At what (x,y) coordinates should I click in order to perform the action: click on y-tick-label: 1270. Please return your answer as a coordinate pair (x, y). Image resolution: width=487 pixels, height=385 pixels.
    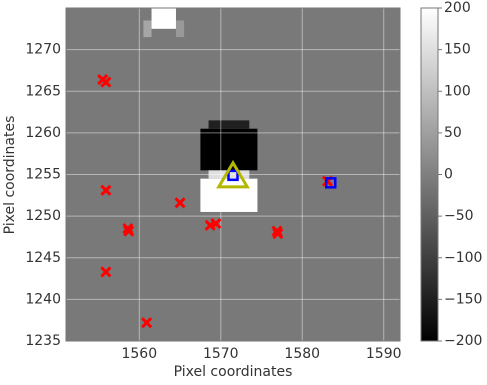
    Looking at the image, I should click on (43, 50).